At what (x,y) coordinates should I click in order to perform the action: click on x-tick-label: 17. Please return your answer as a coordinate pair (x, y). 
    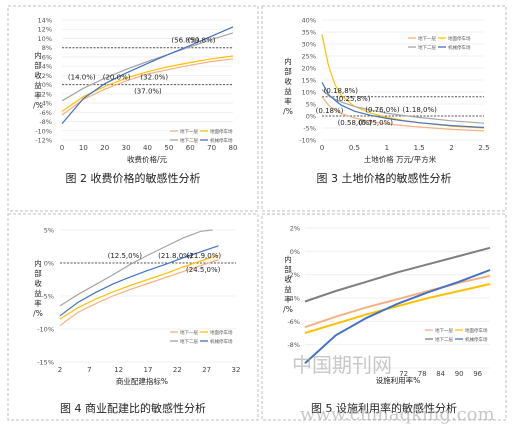
    Looking at the image, I should click on (148, 370).